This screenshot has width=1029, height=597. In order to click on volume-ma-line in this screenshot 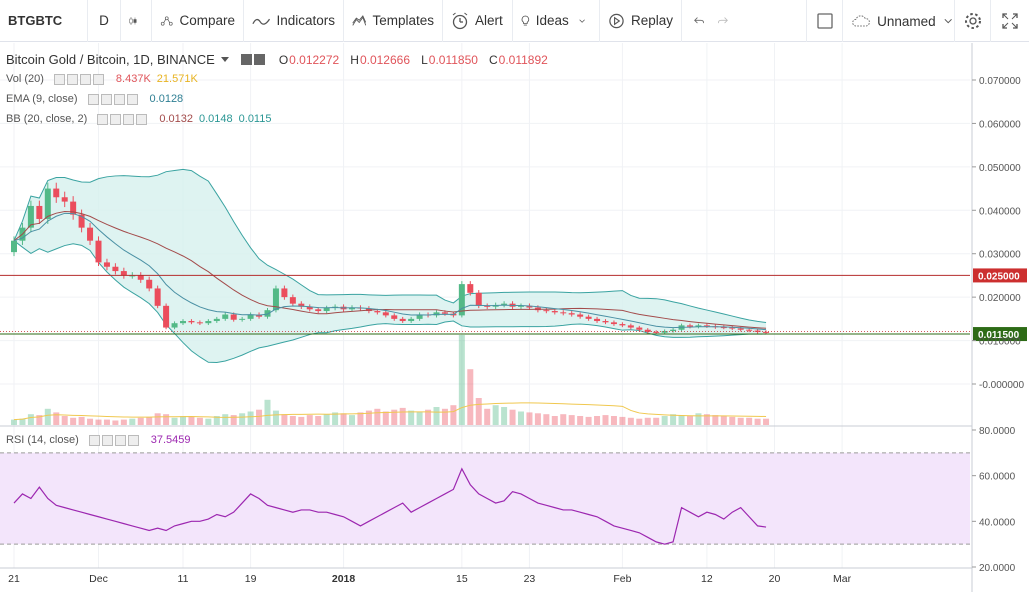, I will do `click(390, 411)`.